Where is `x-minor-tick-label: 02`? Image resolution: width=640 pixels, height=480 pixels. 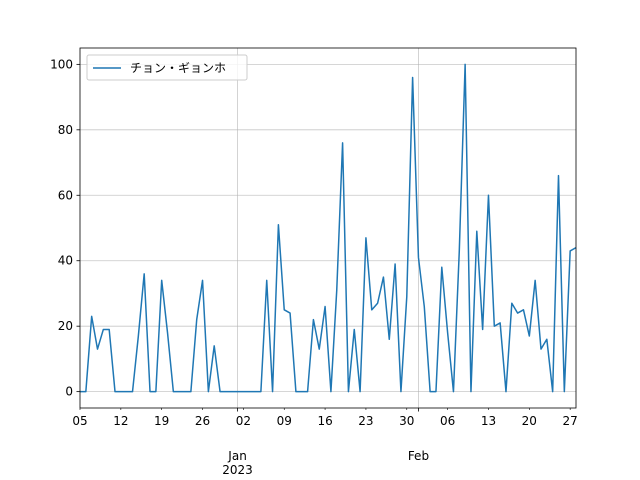
x-minor-tick-label: 02 is located at coordinates (243, 421).